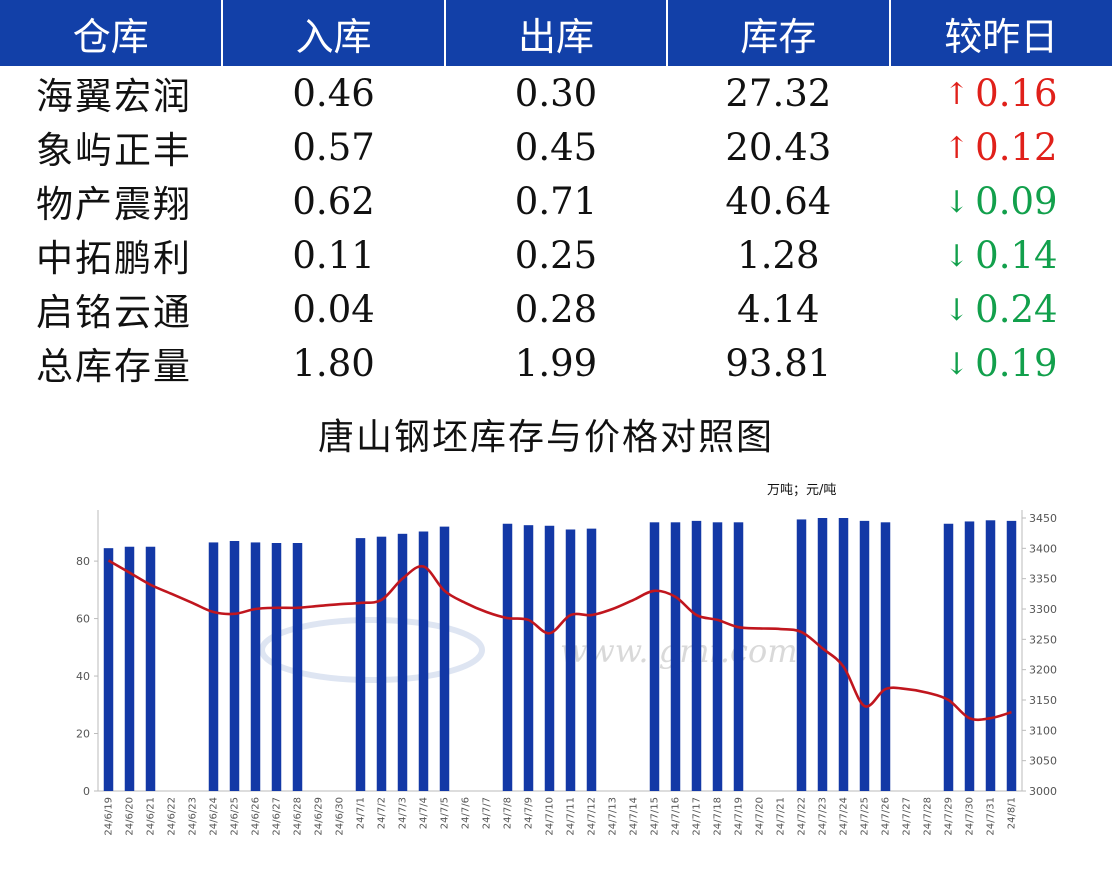 This screenshot has width=1112, height=888. I want to click on x-tick-label: 24/7/25, so click(865, 816).